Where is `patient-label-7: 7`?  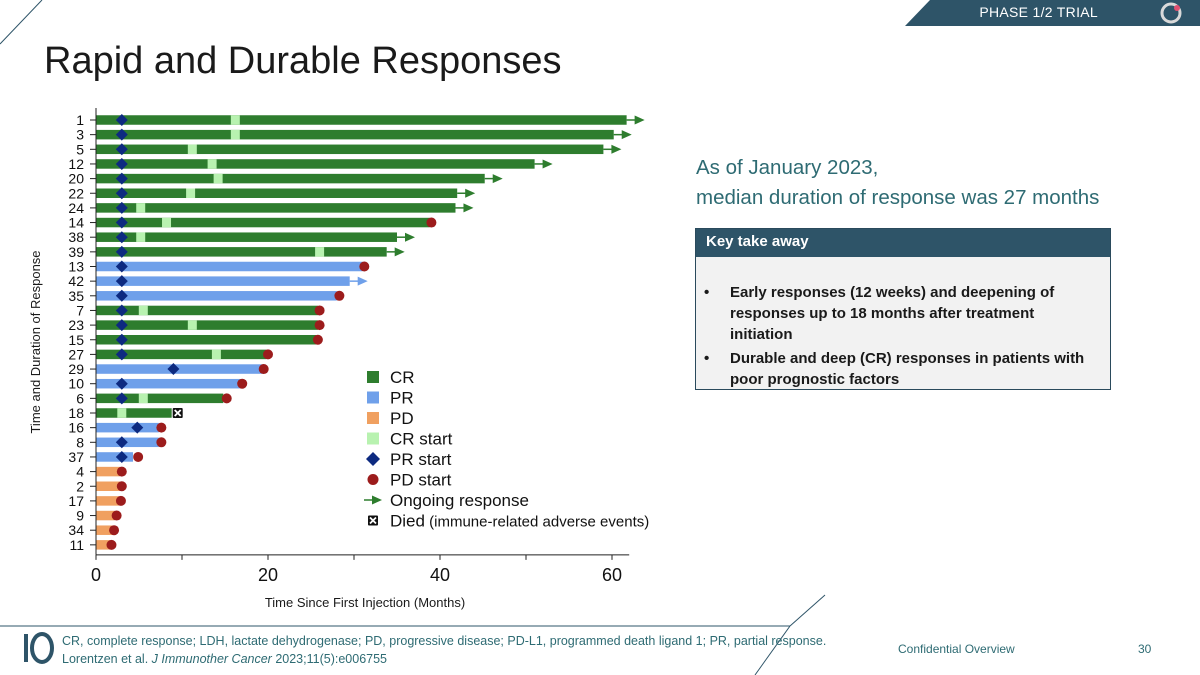
patient-label-7: 7 is located at coordinates (80, 310).